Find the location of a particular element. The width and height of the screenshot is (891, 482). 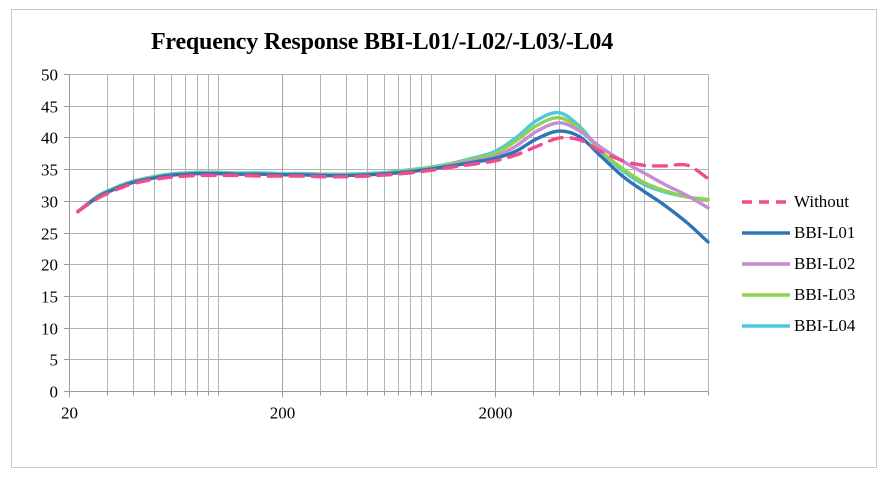

legend-item-bbi-l01: BBI-L01 is located at coordinates (798, 232).